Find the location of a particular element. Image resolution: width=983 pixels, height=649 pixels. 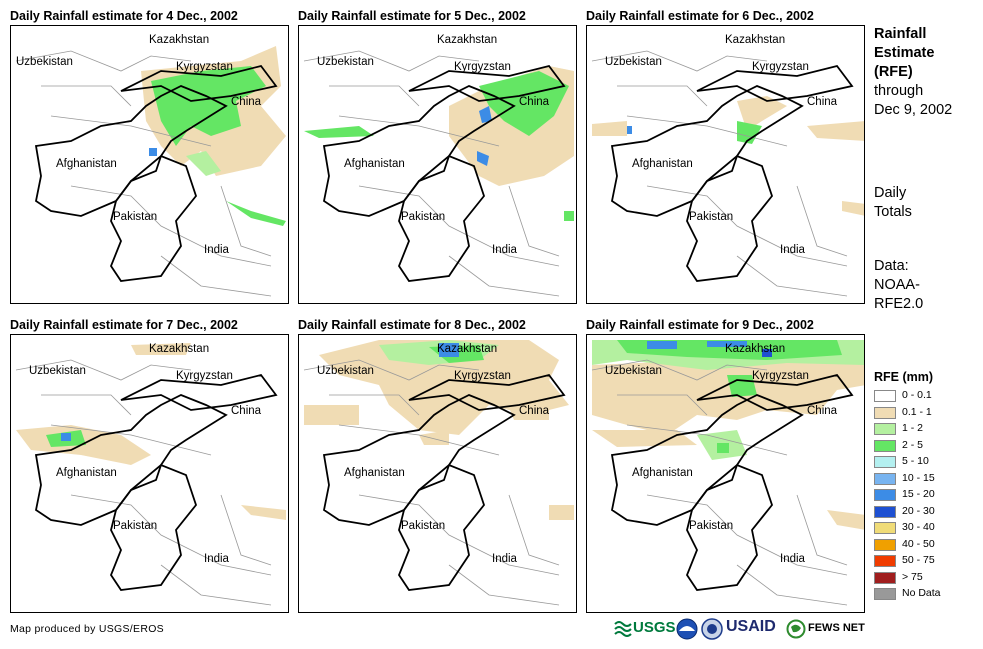

legend-label: 15 - 20 is located at coordinates (918, 494).